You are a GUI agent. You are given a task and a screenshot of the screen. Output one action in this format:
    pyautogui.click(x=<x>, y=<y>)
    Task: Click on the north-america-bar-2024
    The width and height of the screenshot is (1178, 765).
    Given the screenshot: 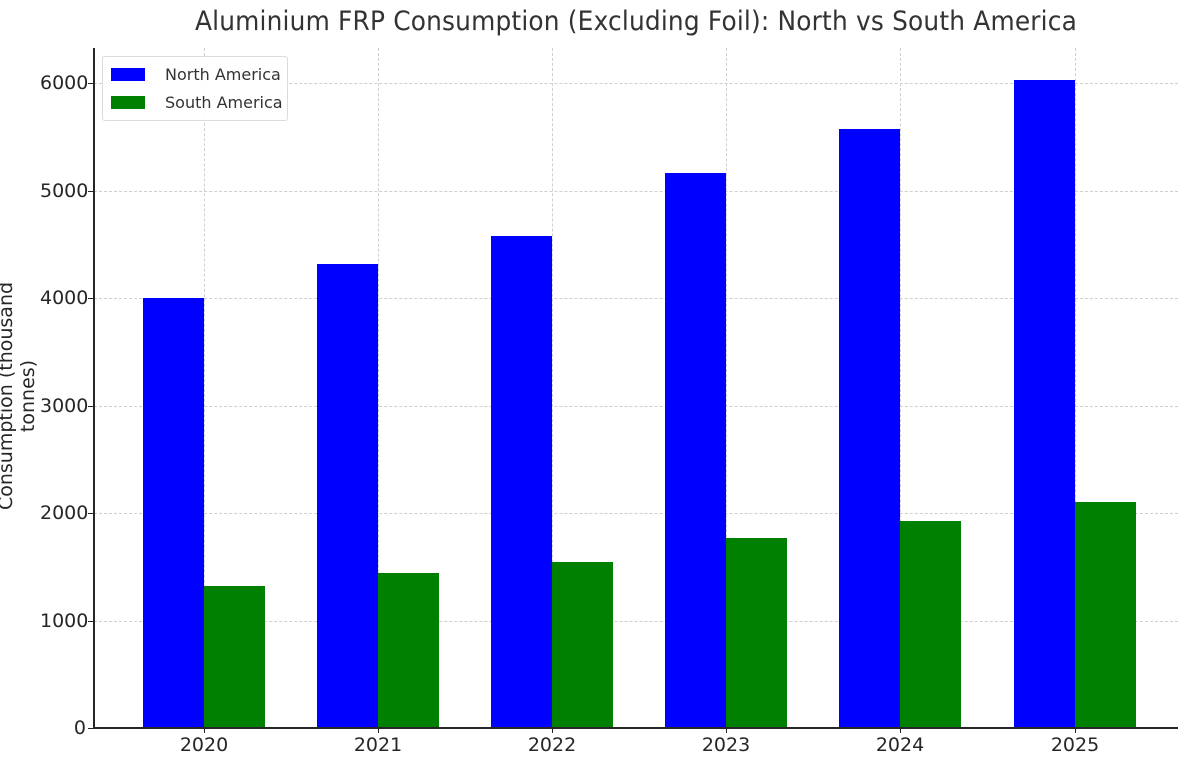 What is the action you would take?
    pyautogui.click(x=869, y=428)
    